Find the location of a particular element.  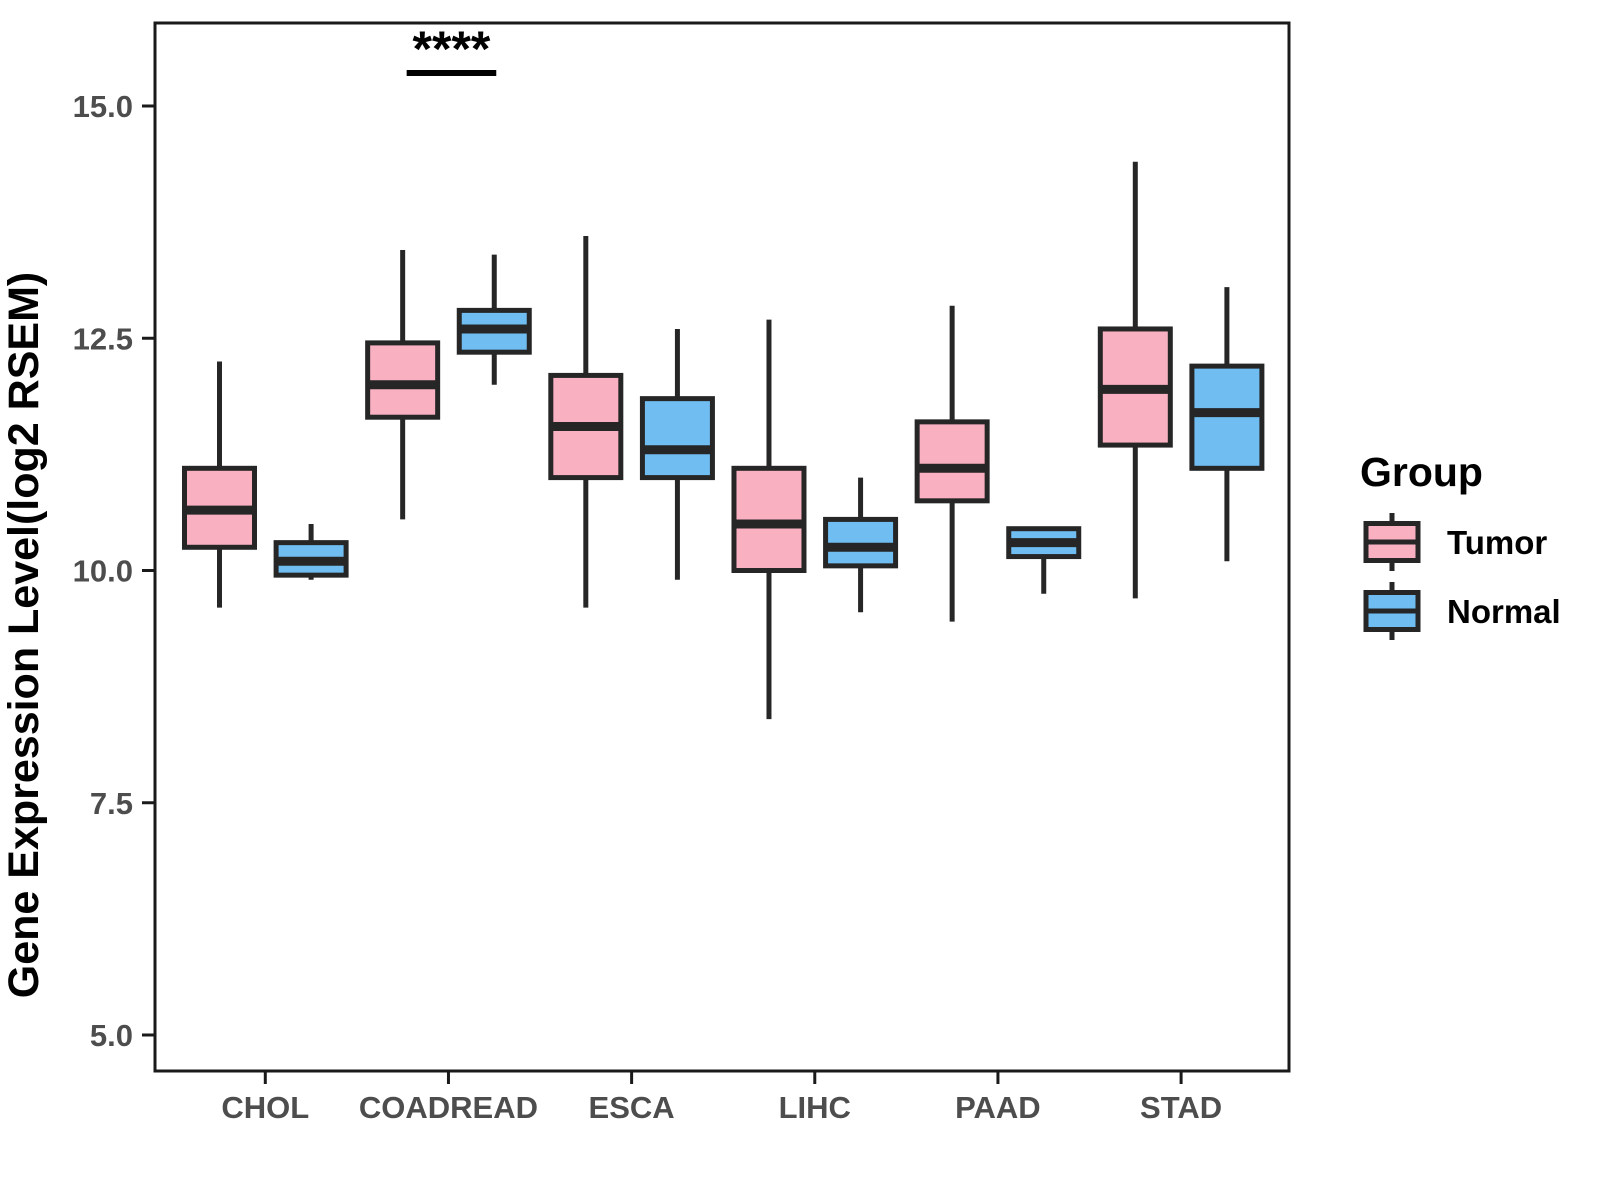

legend-item-normal: Normal is located at coordinates (1462, 611).